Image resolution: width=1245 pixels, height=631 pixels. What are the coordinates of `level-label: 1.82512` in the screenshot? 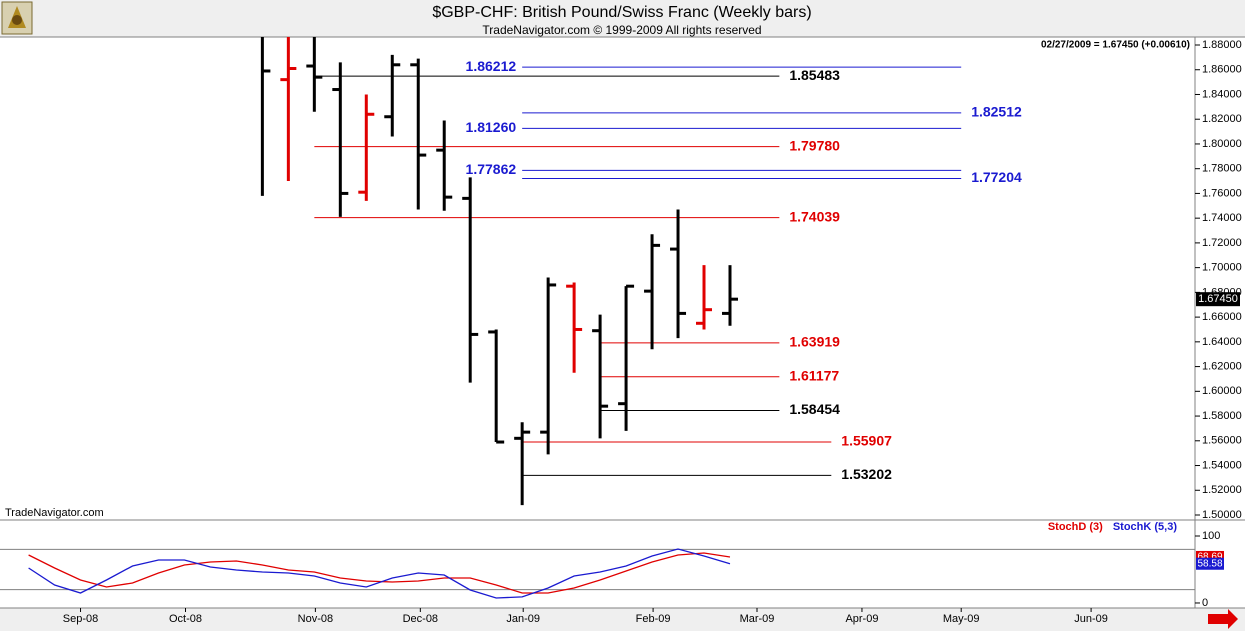 It's located at (996, 112).